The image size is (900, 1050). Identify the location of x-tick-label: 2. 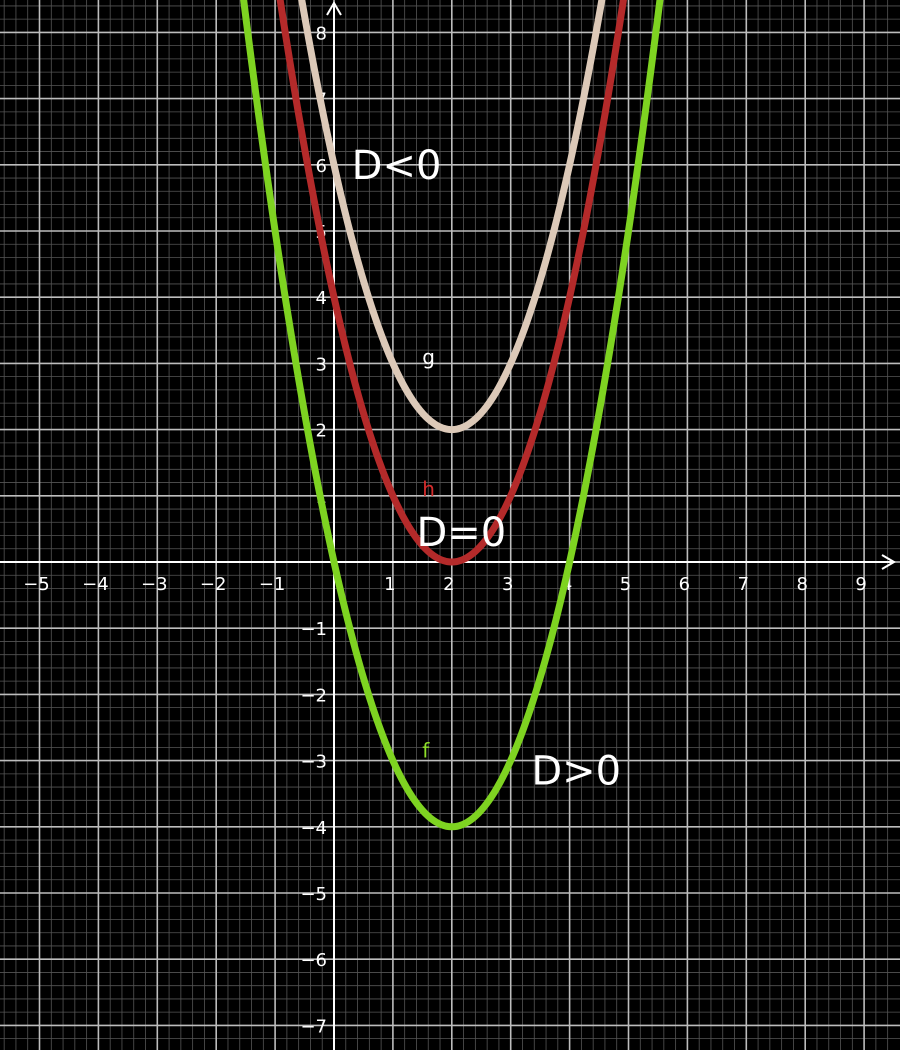
(448, 584).